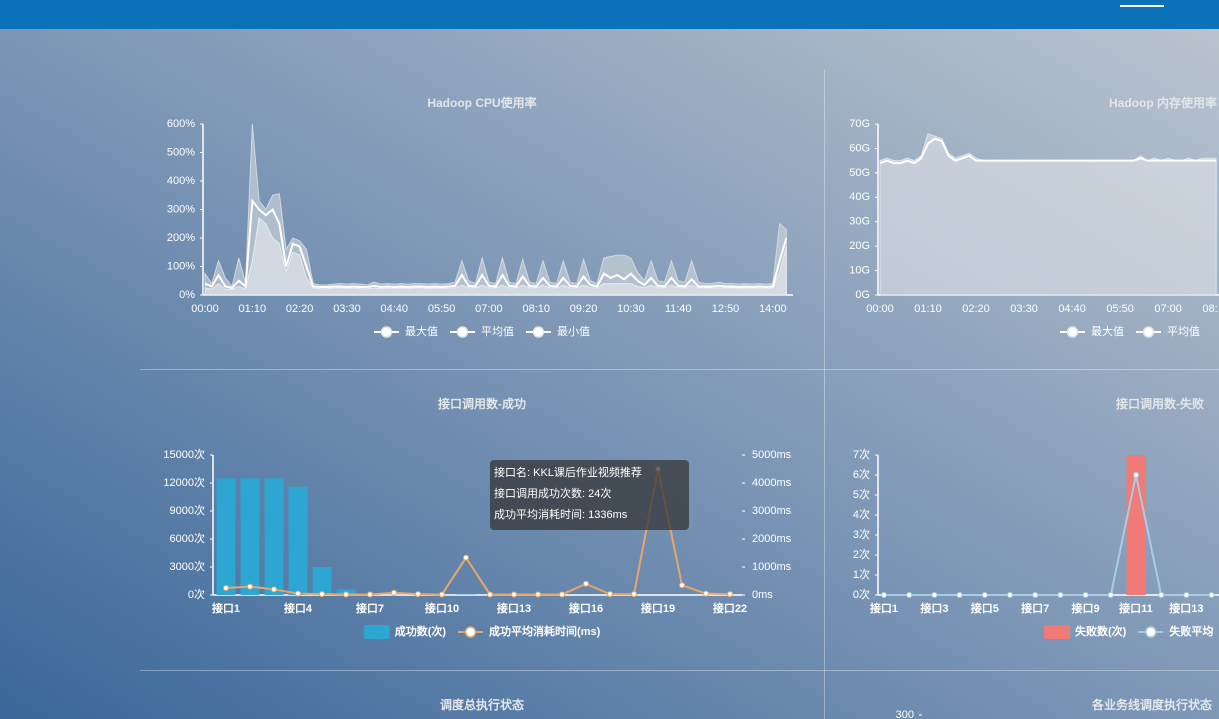  Describe the element at coordinates (772, 567) in the screenshot. I see `y2-tick-label: 1000ms` at that location.